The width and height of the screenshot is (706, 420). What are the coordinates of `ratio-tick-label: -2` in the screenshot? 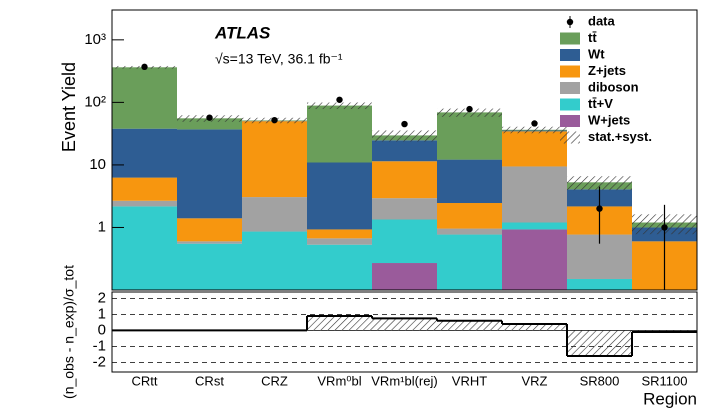 It's located at (99, 361).